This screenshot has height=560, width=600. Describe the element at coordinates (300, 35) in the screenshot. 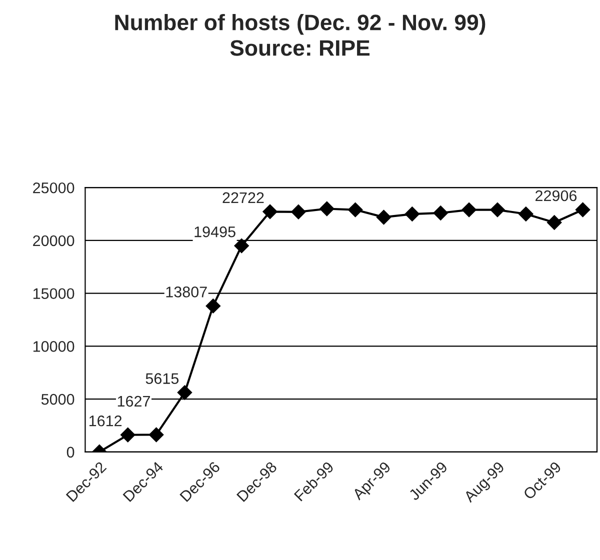

I see `chart-title: Number of hosts (Dec. 92 - Nov. 99) Source: RIPE` at that location.